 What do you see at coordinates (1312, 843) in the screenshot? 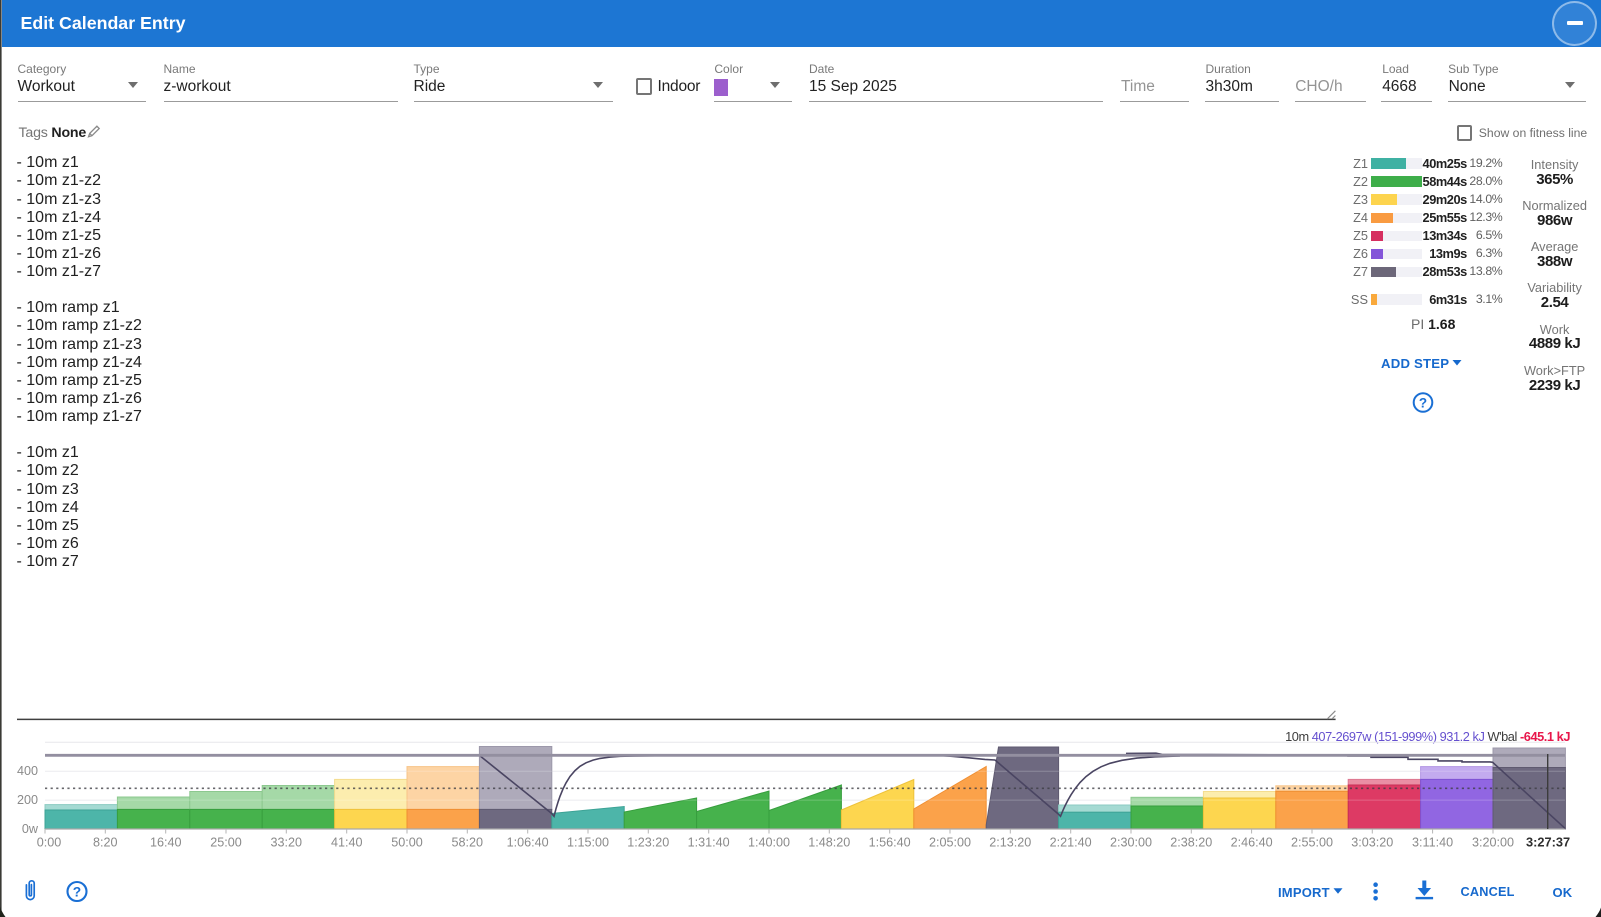
I see `svg-text: 2:55:00` at bounding box center [1312, 843].